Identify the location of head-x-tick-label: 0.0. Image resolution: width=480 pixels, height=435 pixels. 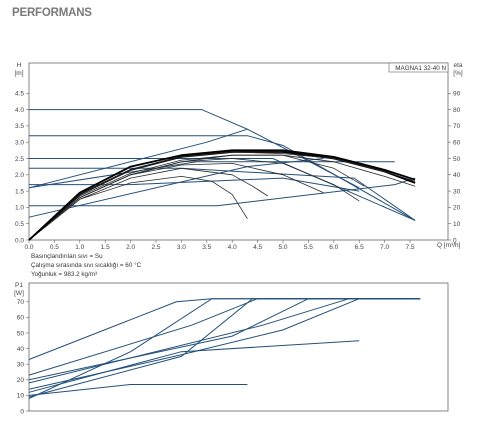
(28, 247).